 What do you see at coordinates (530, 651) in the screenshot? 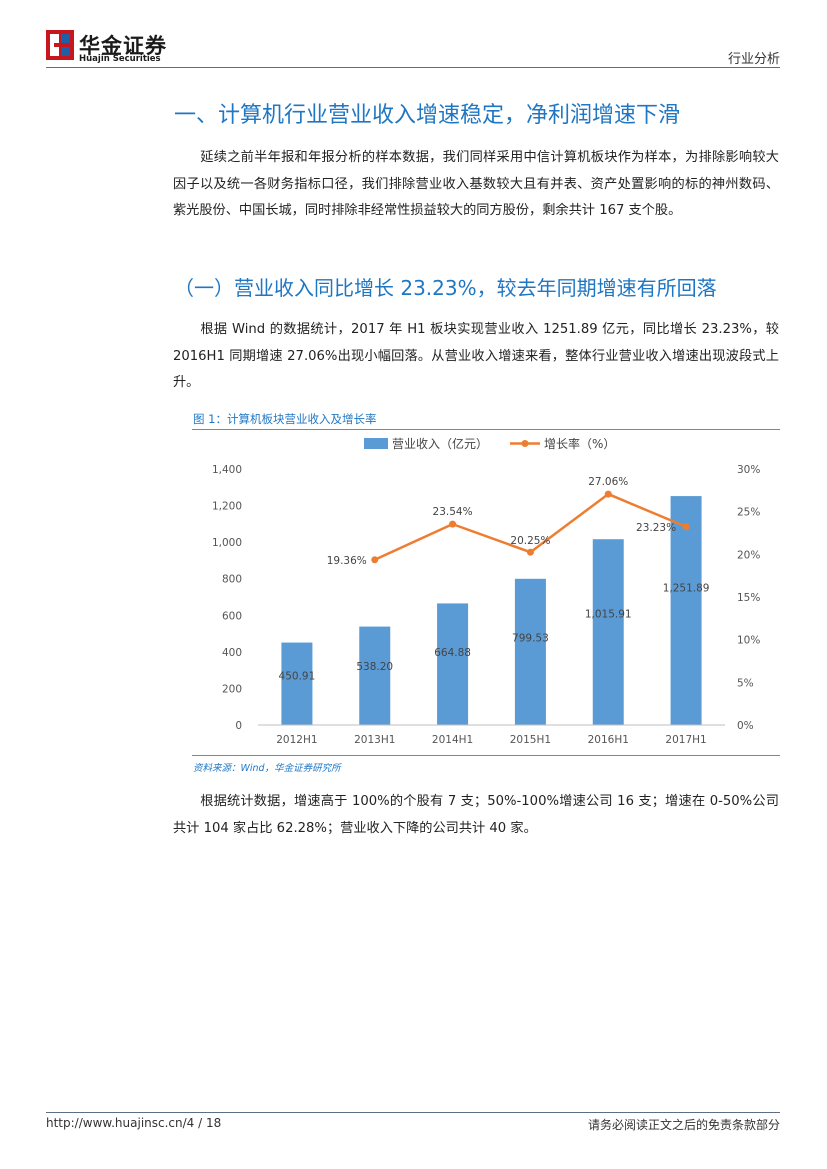
I see `bar-revenue-2015H1` at bounding box center [530, 651].